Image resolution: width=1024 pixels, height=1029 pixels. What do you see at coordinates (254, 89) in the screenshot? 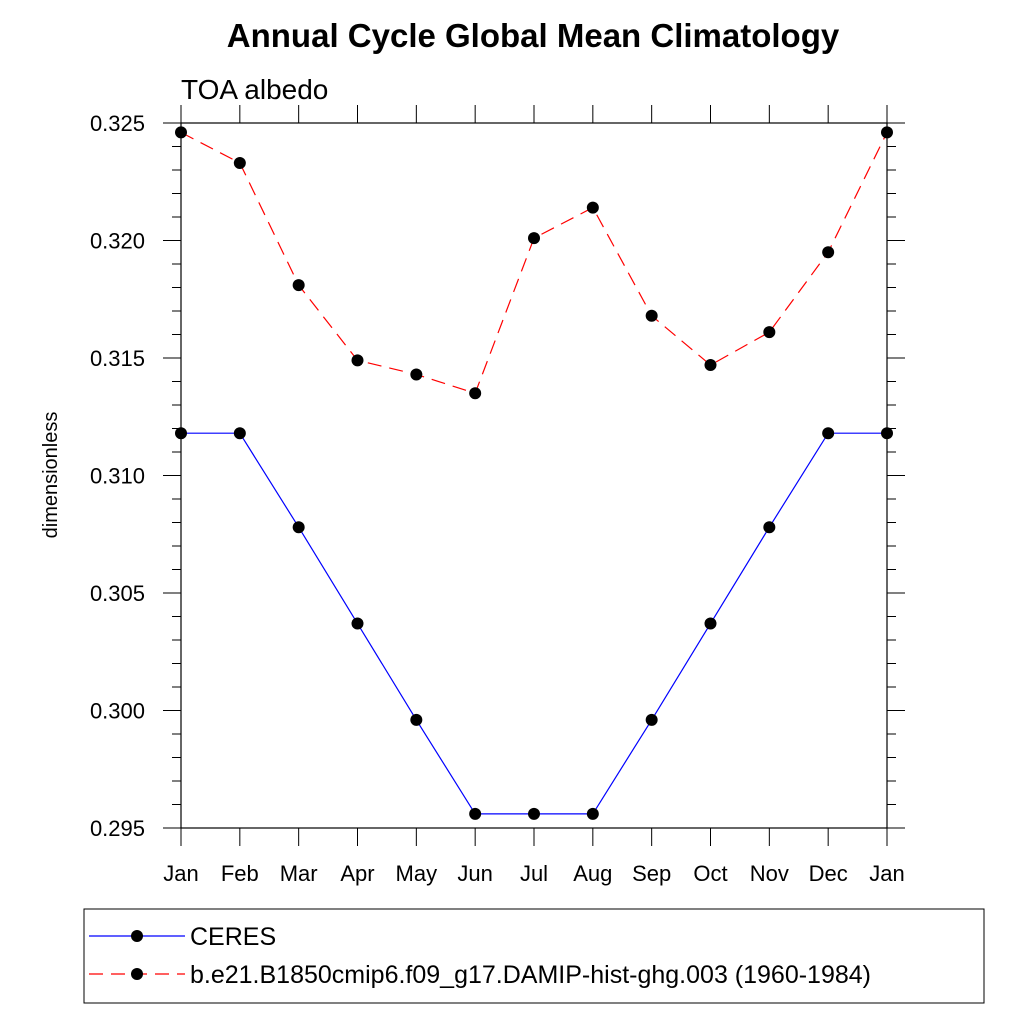
I see `chart-subtitle: TOA albedo` at bounding box center [254, 89].